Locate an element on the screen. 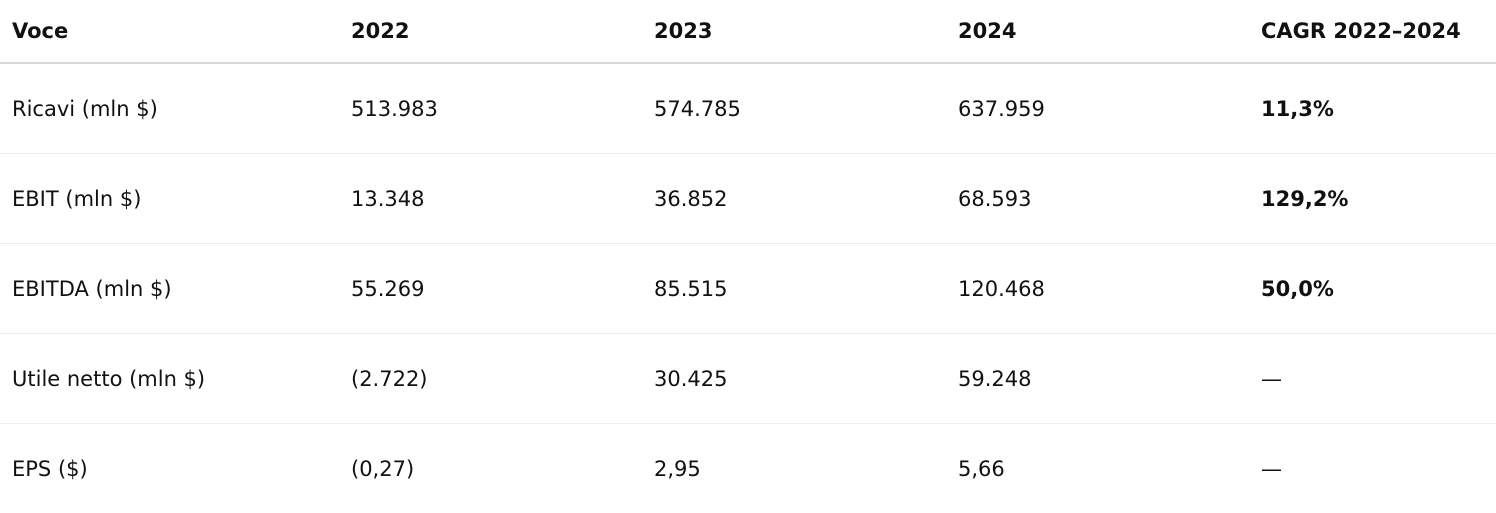 This screenshot has width=1496, height=513. table-cell: EBIT (mln $) is located at coordinates (169, 199).